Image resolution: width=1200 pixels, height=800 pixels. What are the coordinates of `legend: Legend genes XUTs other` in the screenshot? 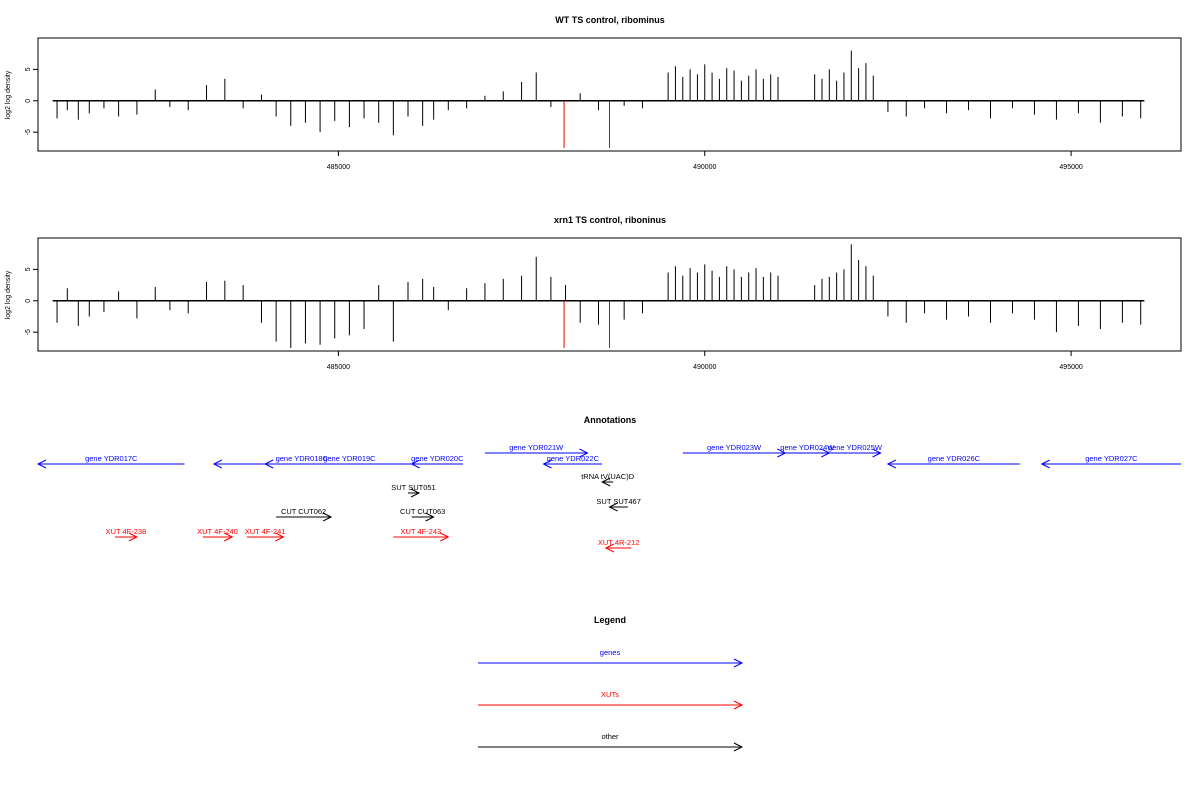 It's located at (611, 683).